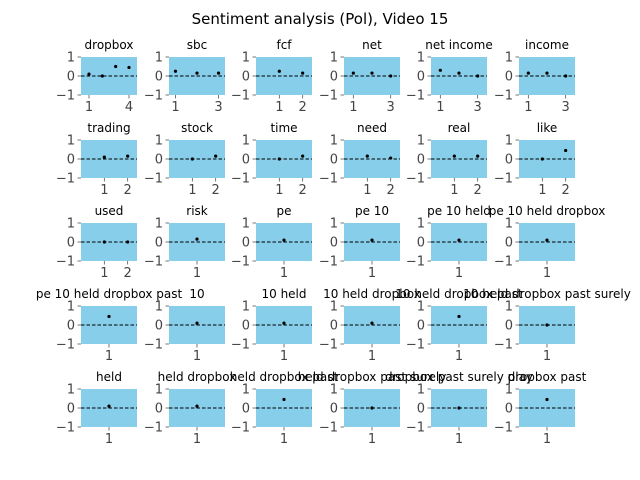 The width and height of the screenshot is (640, 480). Describe the element at coordinates (109, 325) in the screenshot. I see `subplot-18: pe 10 held dropbox past −1 0 1 1` at that location.